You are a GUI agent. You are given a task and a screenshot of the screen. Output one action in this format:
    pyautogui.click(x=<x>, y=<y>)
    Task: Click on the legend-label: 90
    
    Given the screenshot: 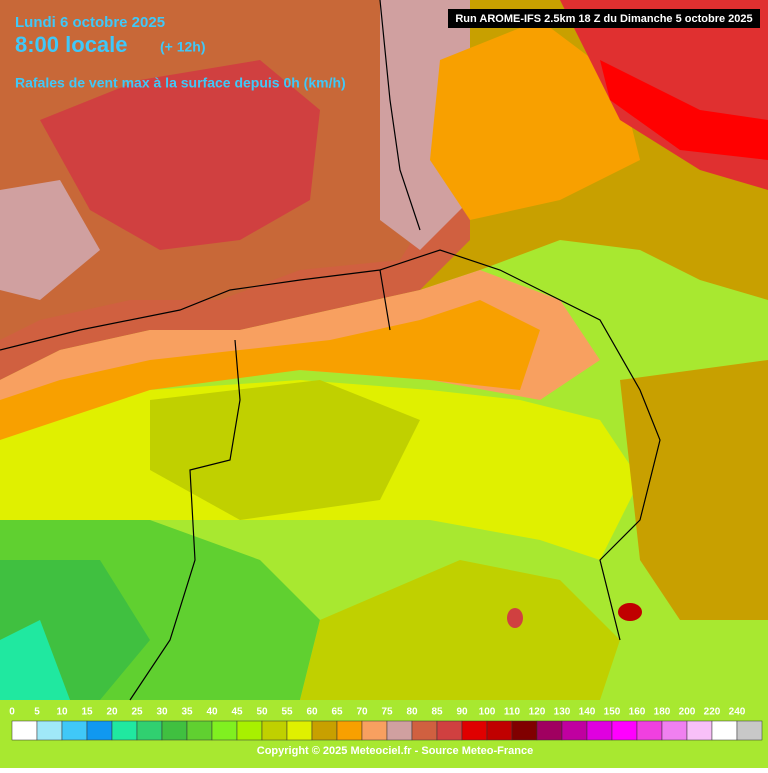 What is the action you would take?
    pyautogui.click(x=462, y=712)
    